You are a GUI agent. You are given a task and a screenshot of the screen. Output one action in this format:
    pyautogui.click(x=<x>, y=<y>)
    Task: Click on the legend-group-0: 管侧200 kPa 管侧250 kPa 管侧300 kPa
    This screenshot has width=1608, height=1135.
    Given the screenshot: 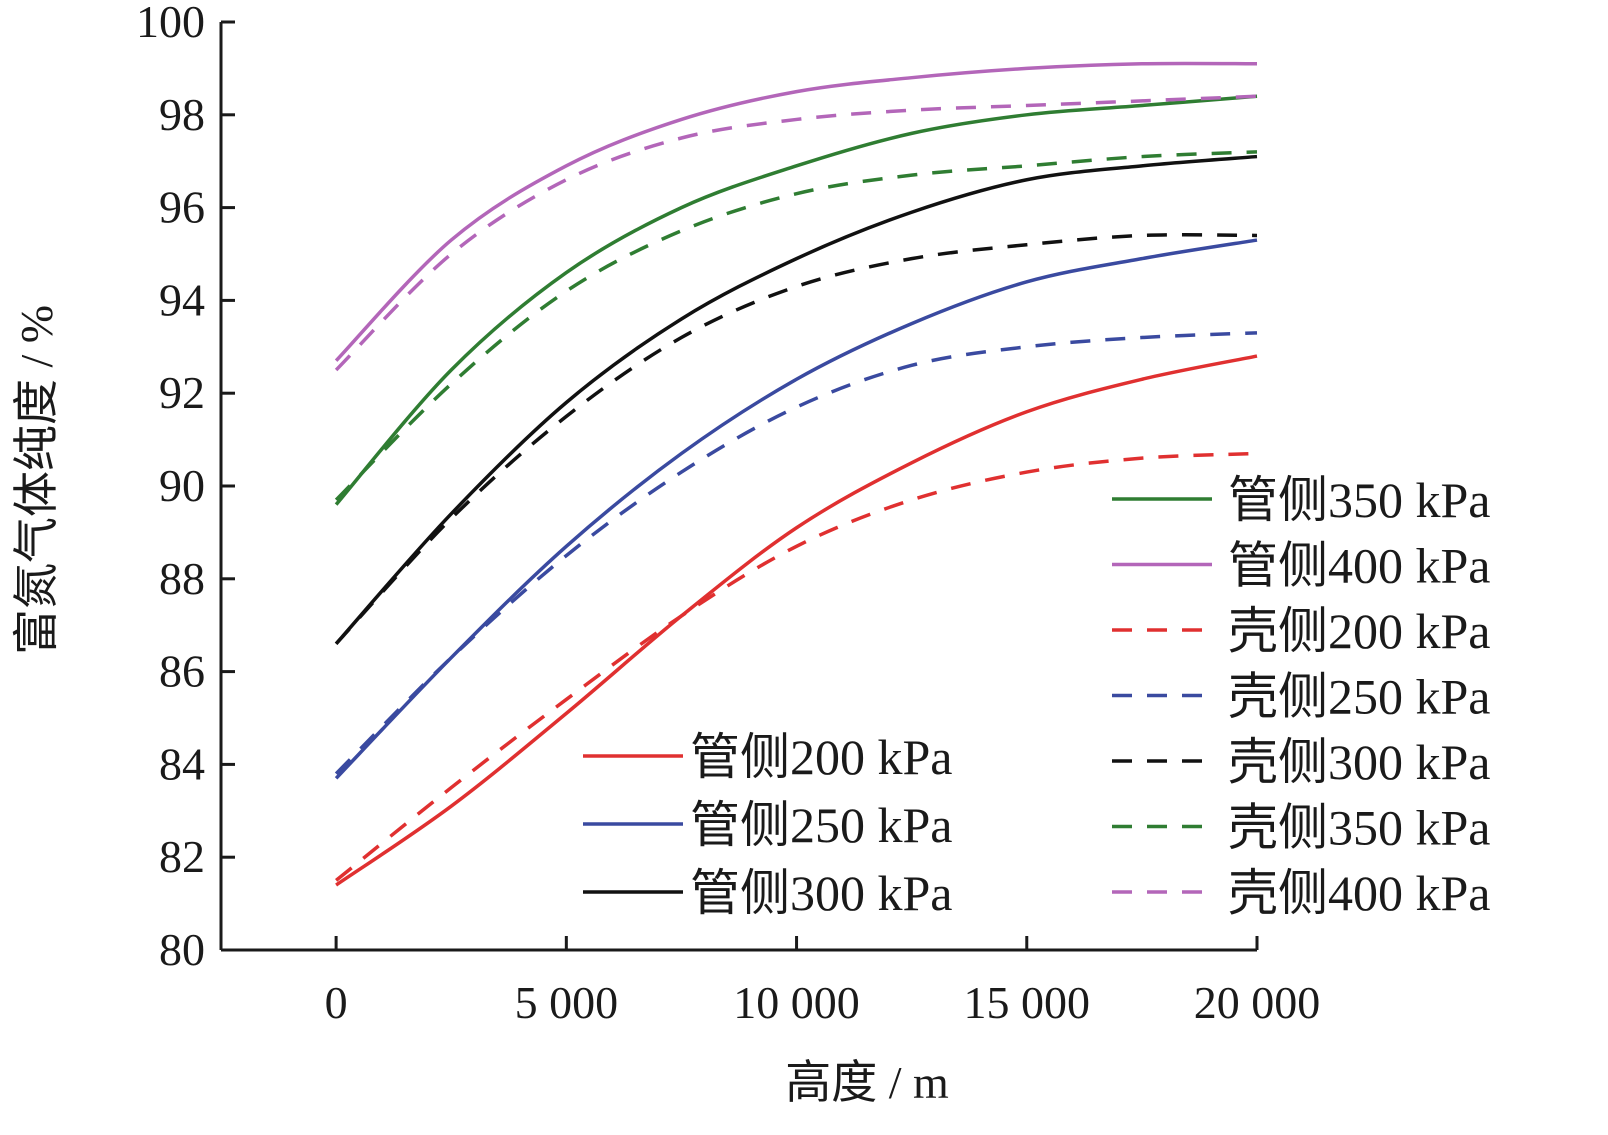 What is the action you would take?
    pyautogui.click(x=768, y=825)
    